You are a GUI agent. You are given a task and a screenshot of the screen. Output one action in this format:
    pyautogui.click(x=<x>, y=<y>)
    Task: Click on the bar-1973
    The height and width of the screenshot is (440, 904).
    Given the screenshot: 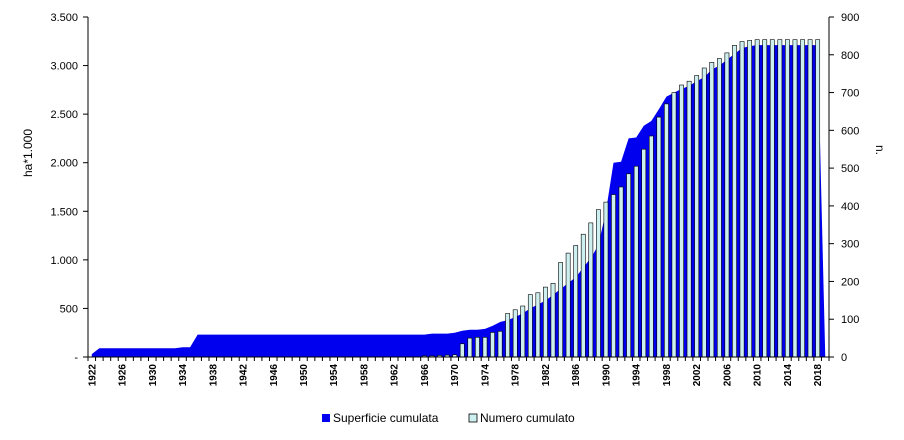 What is the action you would take?
    pyautogui.click(x=477, y=347)
    